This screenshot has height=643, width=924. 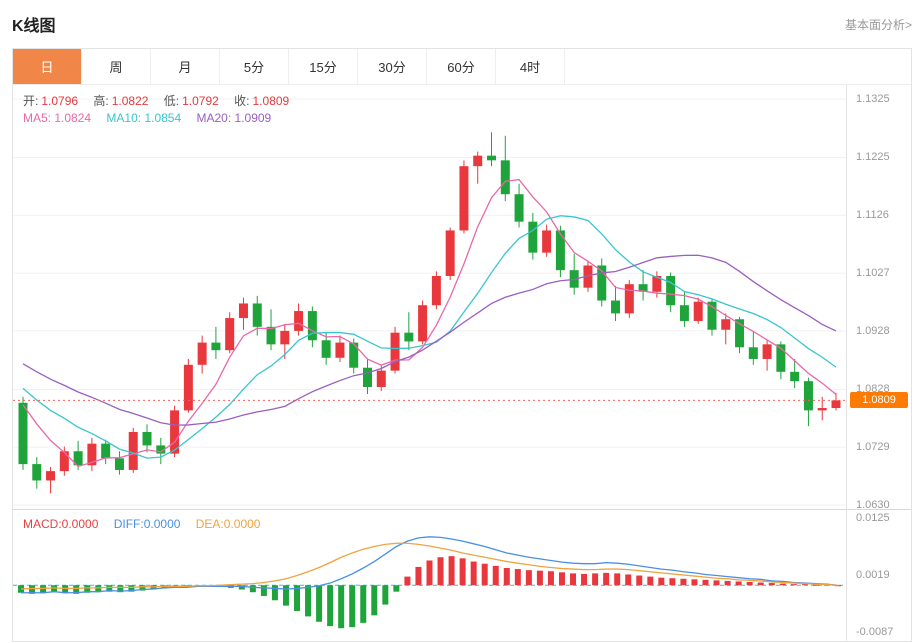 What do you see at coordinates (462, 509) in the screenshot?
I see `panel-divider` at bounding box center [462, 509].